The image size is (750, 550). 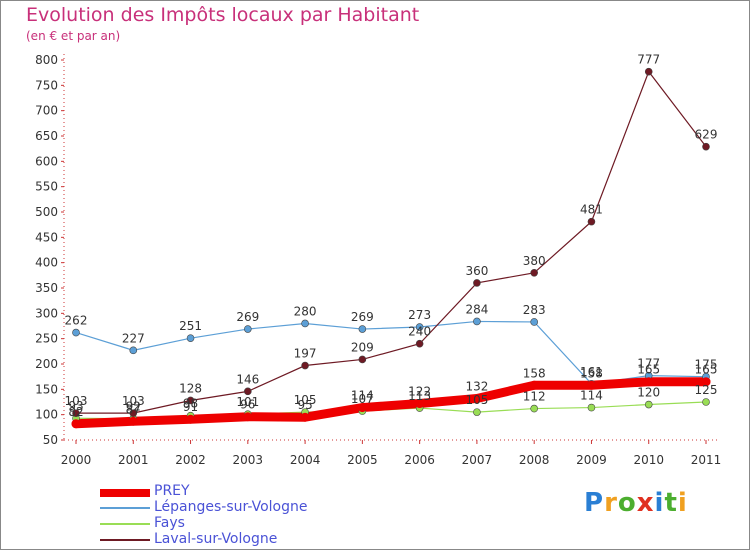 I want to click on x-tick-label: 2009, so click(x=591, y=460).